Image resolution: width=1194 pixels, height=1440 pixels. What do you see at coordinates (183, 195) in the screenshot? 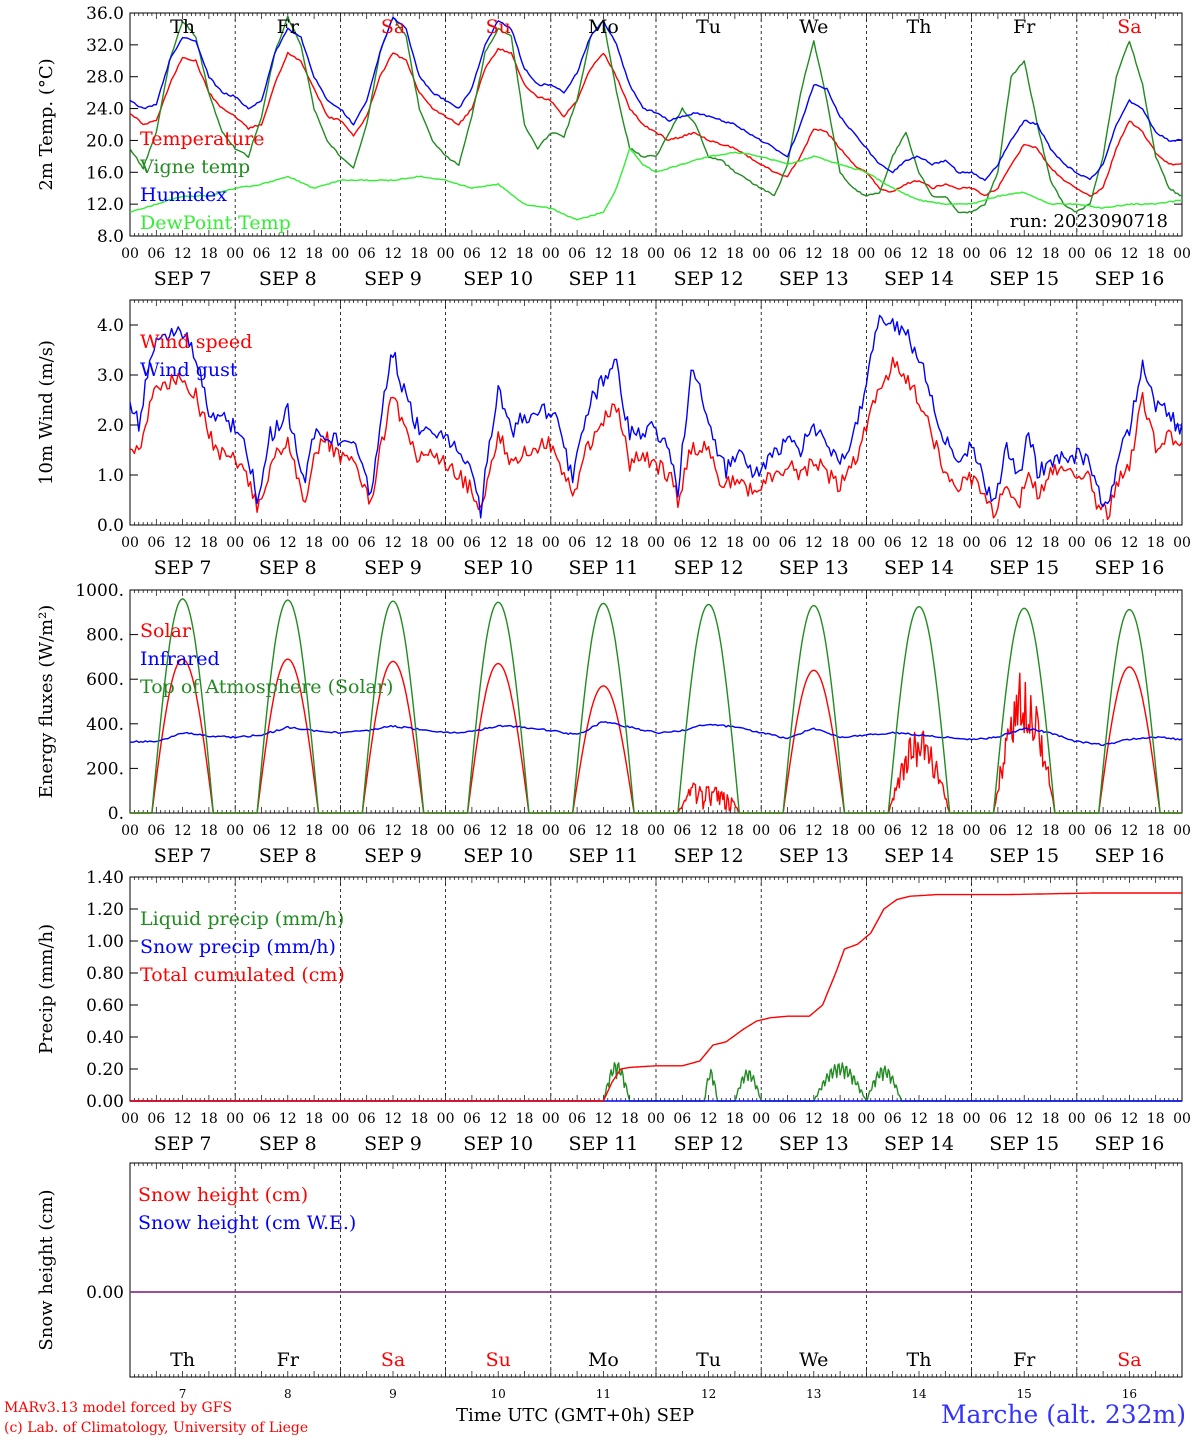
I see `legend-entry: Humidex` at bounding box center [183, 195].